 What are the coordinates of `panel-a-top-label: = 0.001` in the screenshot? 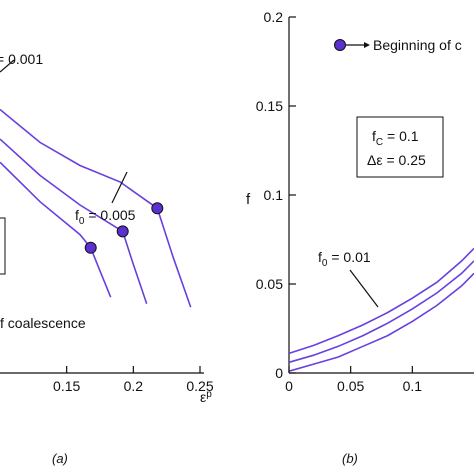 It's located at (21, 59).